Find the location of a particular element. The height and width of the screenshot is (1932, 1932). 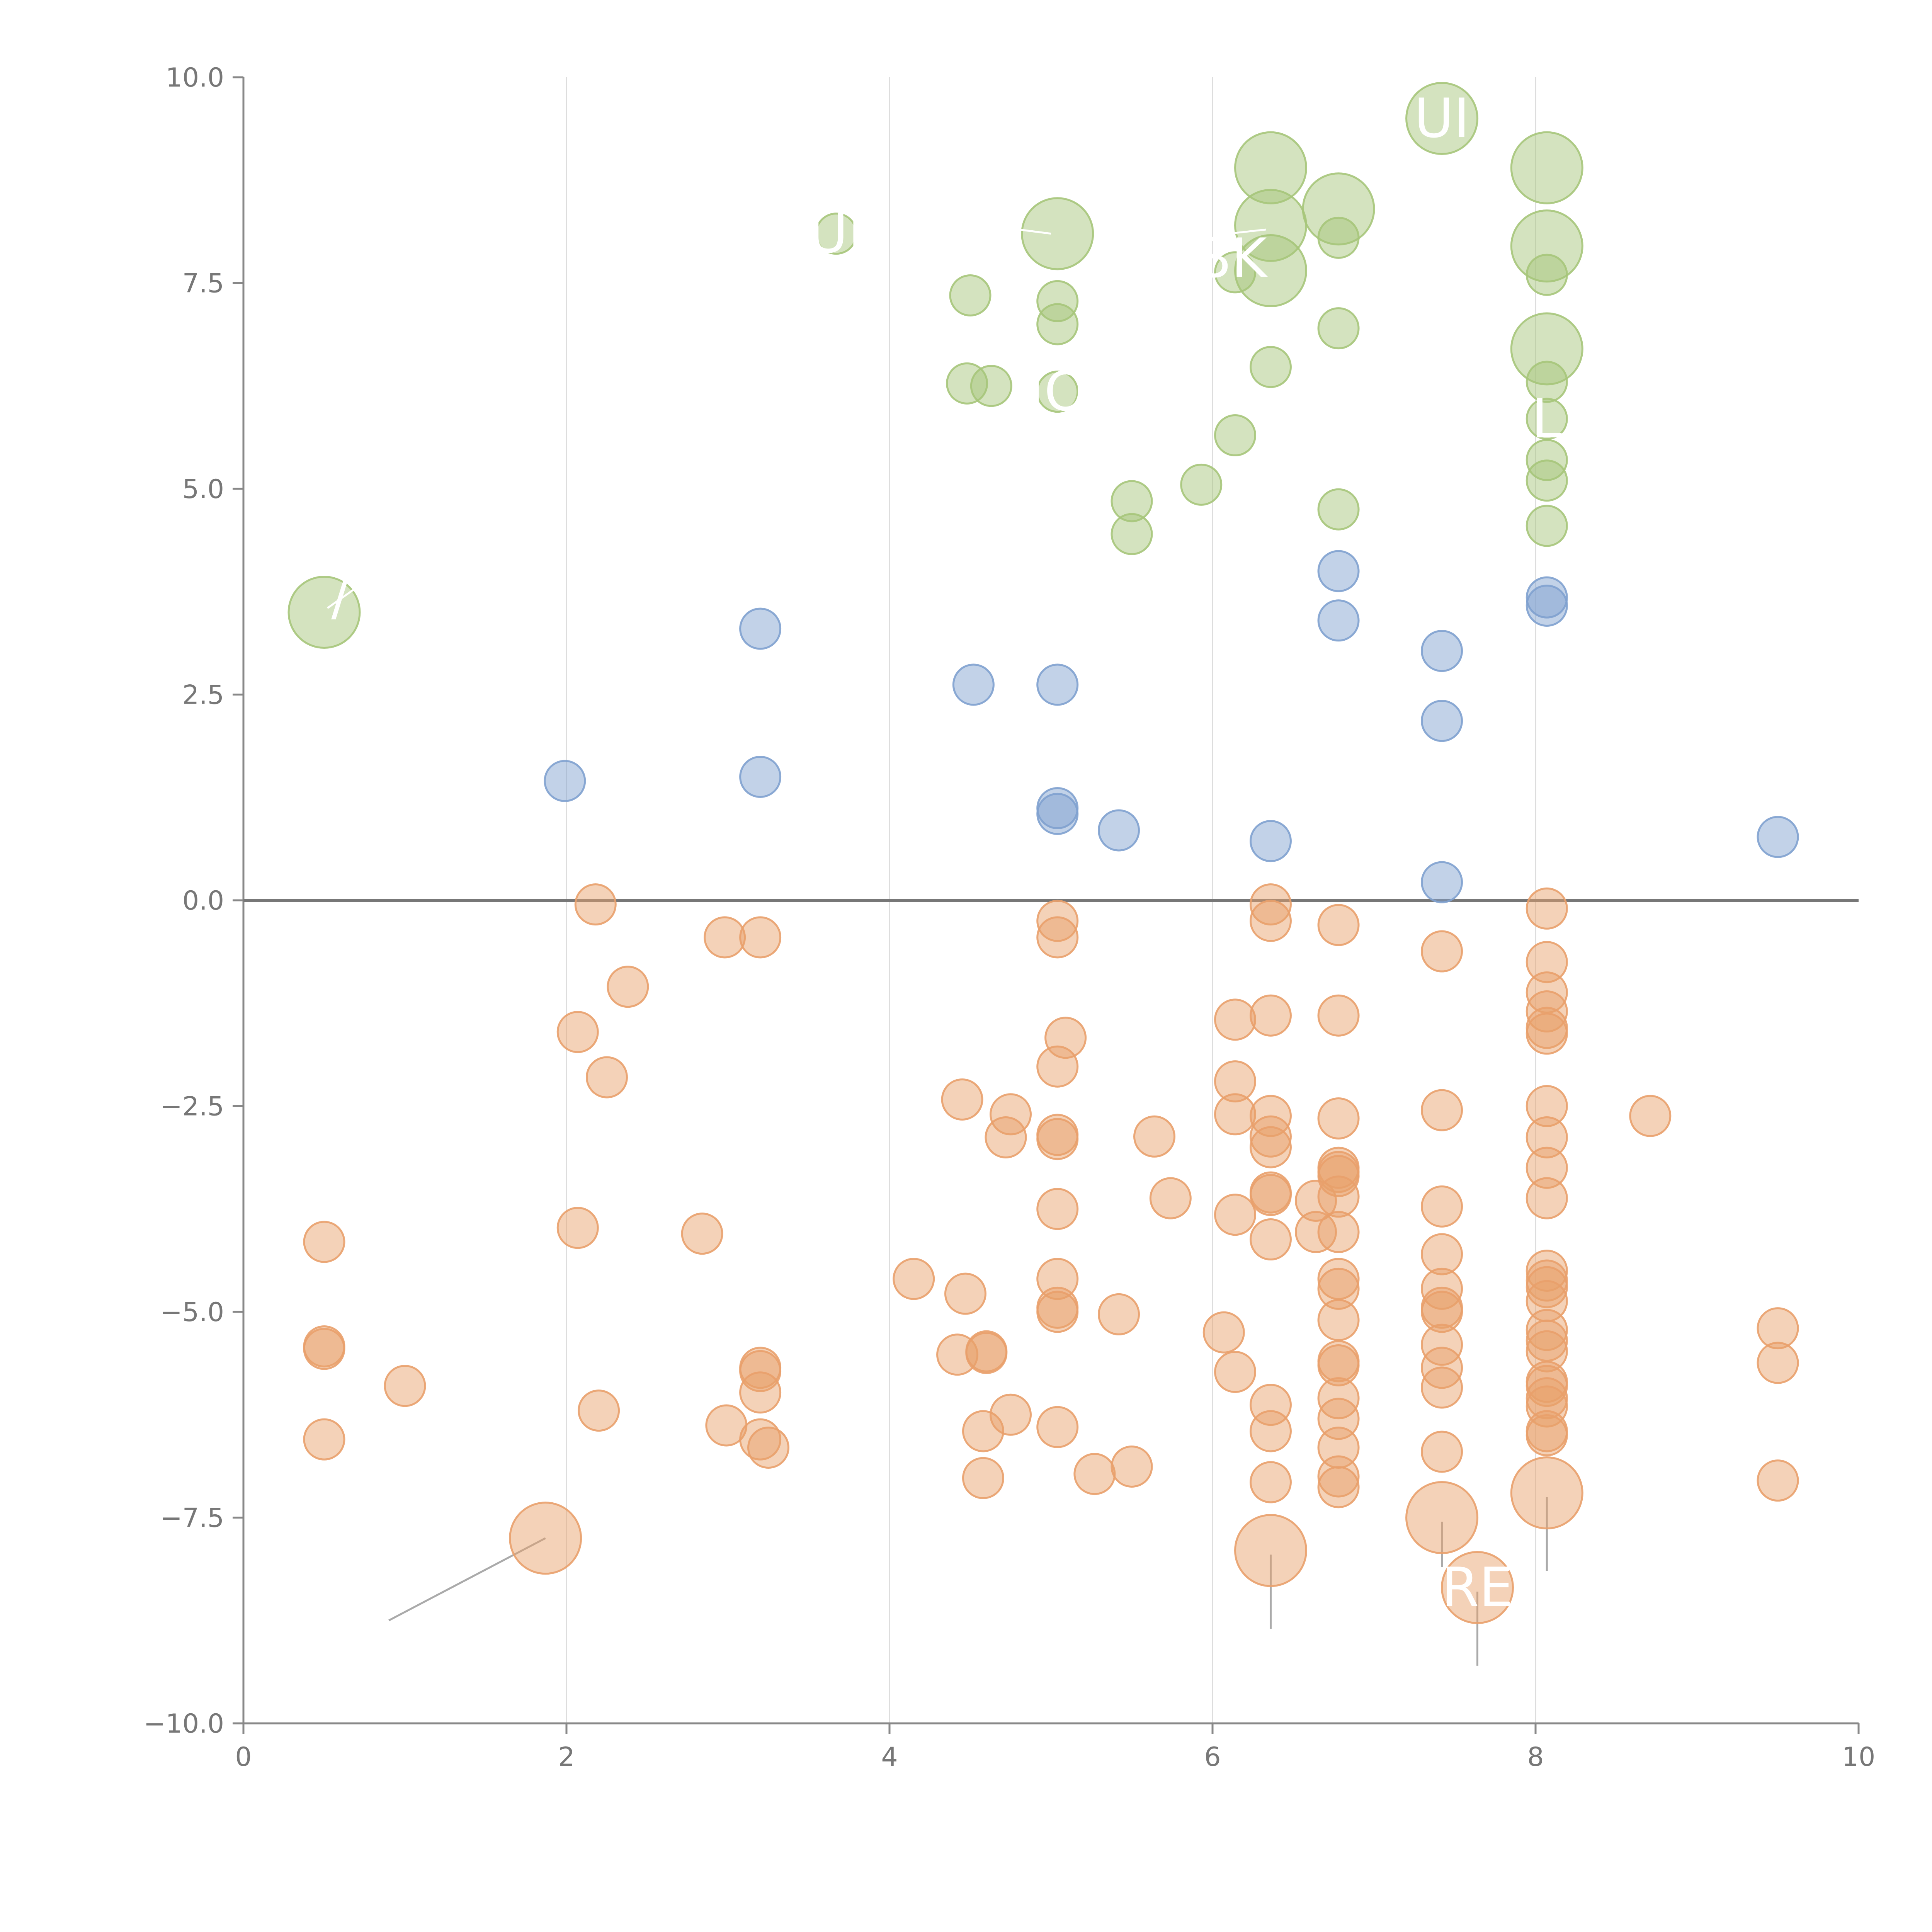

annotation-label: / is located at coordinates (340, 596).